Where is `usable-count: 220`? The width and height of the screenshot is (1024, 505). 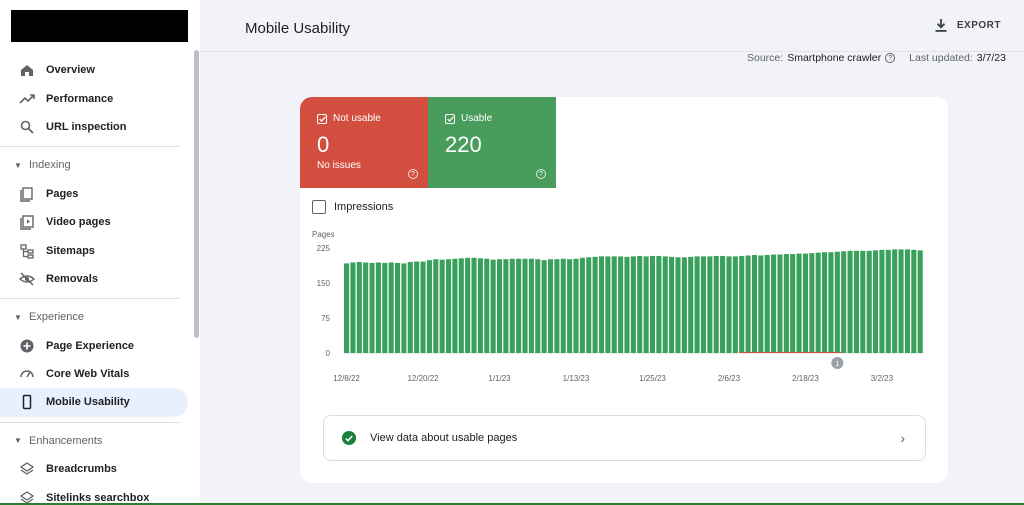
usable-count: 220 is located at coordinates (463, 144).